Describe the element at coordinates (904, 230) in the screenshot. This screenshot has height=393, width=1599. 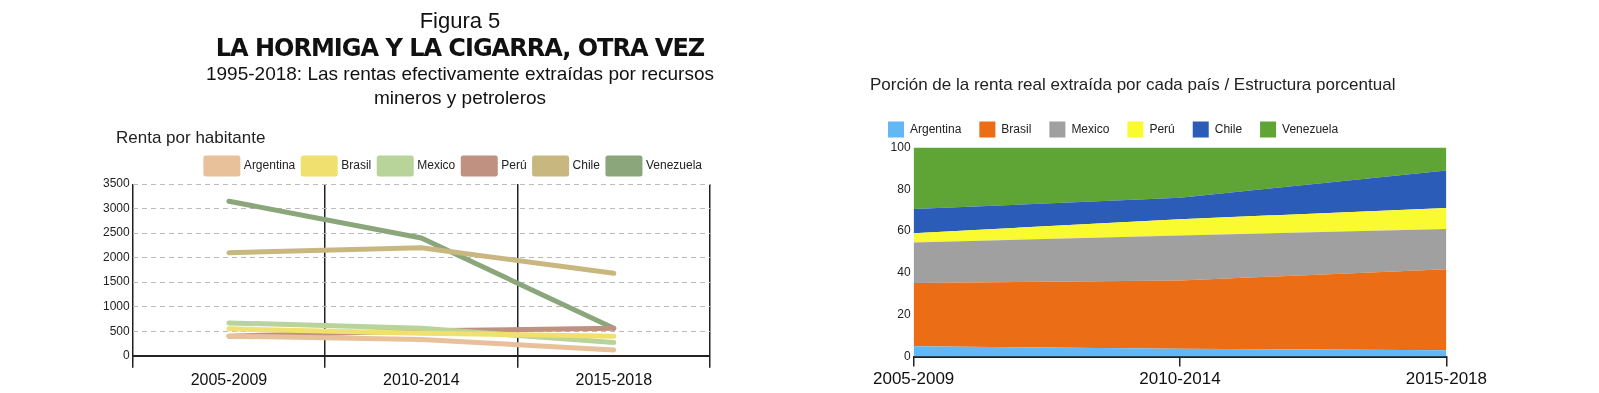
I see `y-tick-label: 60` at that location.